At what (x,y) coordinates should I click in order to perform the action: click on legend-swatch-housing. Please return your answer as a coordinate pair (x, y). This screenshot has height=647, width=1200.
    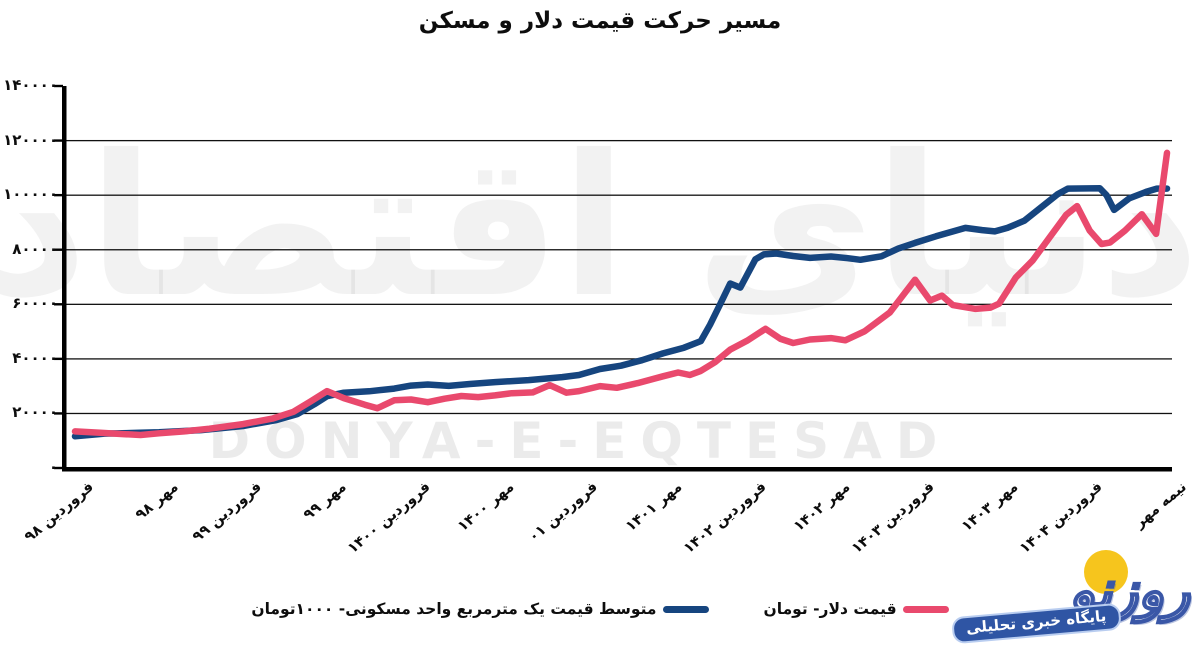
    Looking at the image, I should click on (685, 609).